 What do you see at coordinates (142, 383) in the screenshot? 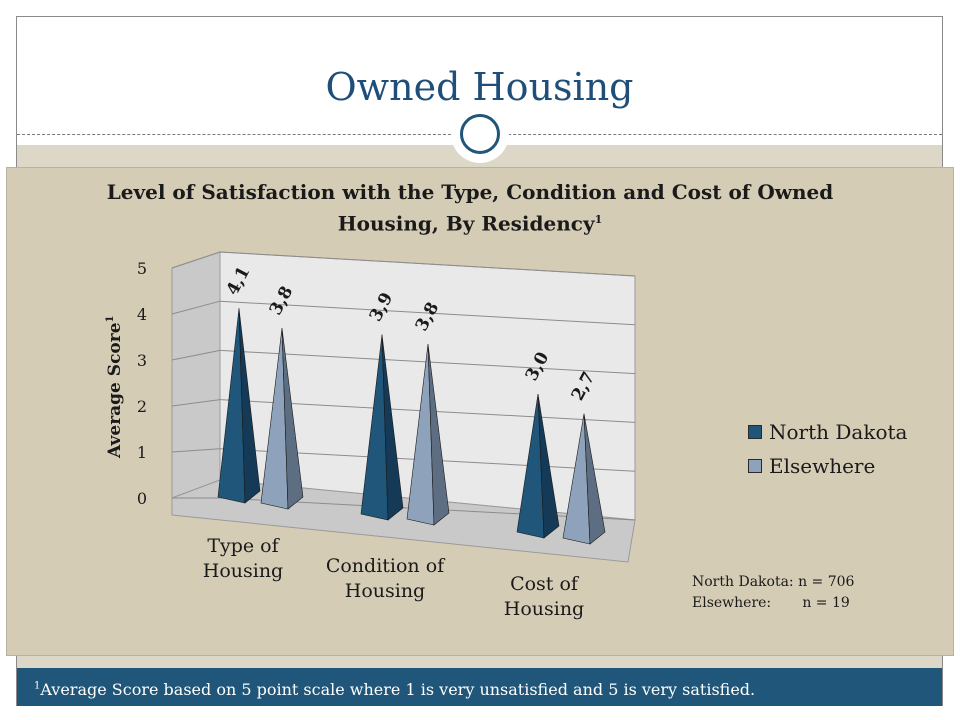
I see `y-axis-ticks: 0 1 2 3 4 5` at bounding box center [142, 383].